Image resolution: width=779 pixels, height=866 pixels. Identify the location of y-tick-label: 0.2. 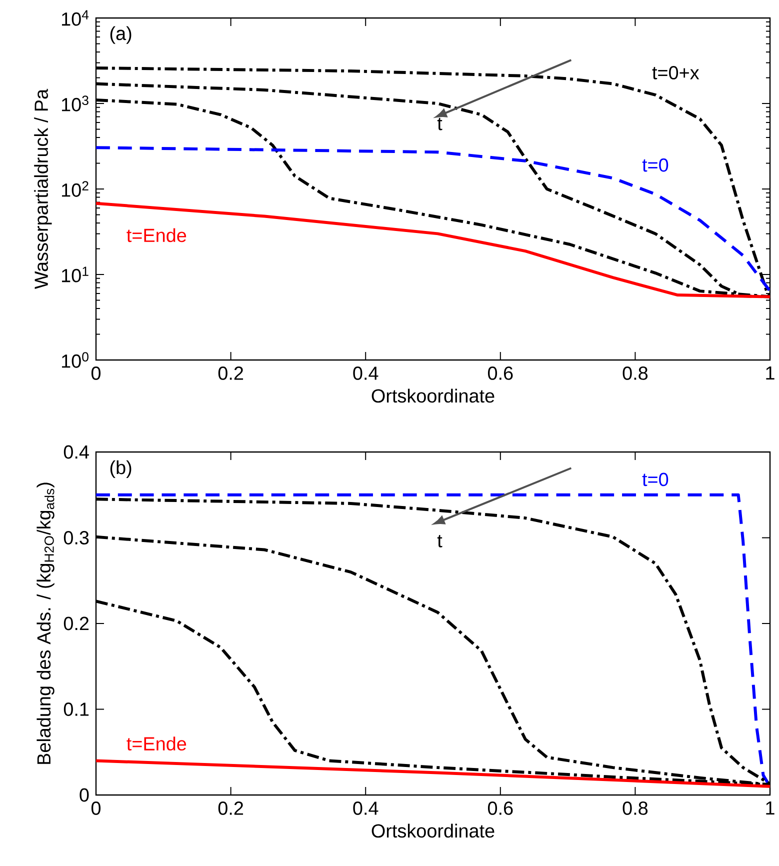
(76, 623).